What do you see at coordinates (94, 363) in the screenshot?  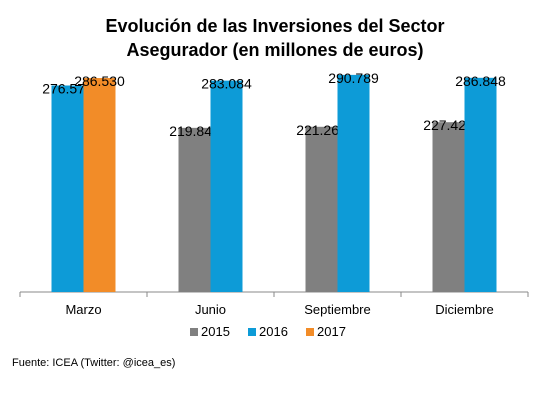 I see `source-note: Fuente: ICEA (Twitter: @icea_es)` at bounding box center [94, 363].